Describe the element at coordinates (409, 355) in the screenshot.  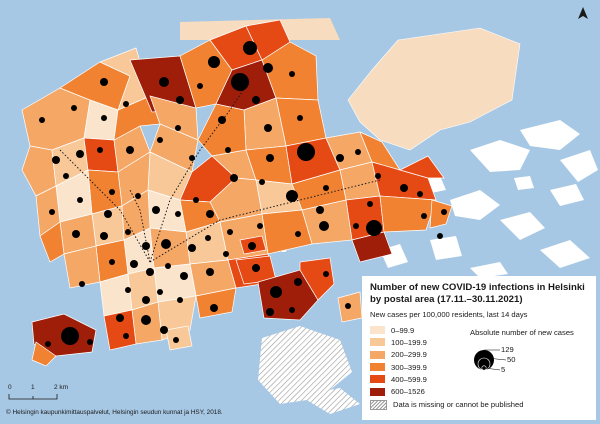
I see `legend-class-label: 200–299.9` at that location.